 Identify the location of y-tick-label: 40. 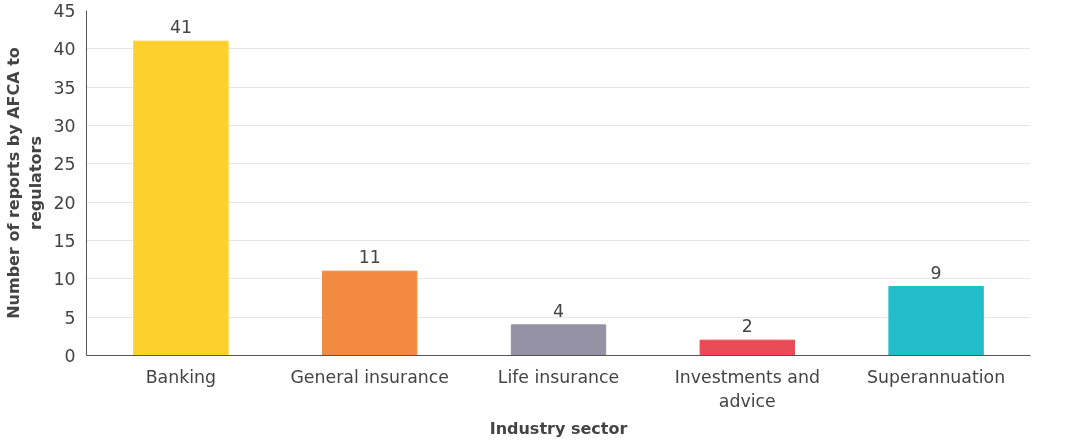
(64, 49).